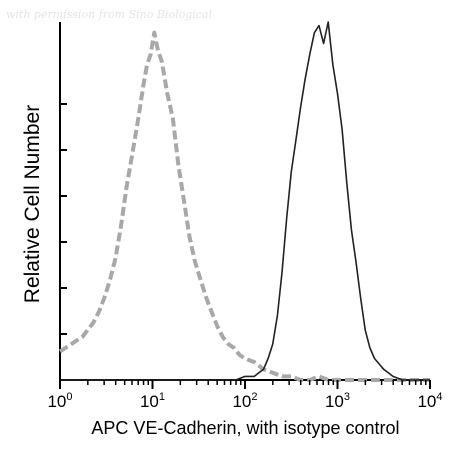 This screenshot has width=450, height=470. I want to click on x-ticks: 10⁰ 10¹ 10² 10³ 10⁴, so click(245, 395).